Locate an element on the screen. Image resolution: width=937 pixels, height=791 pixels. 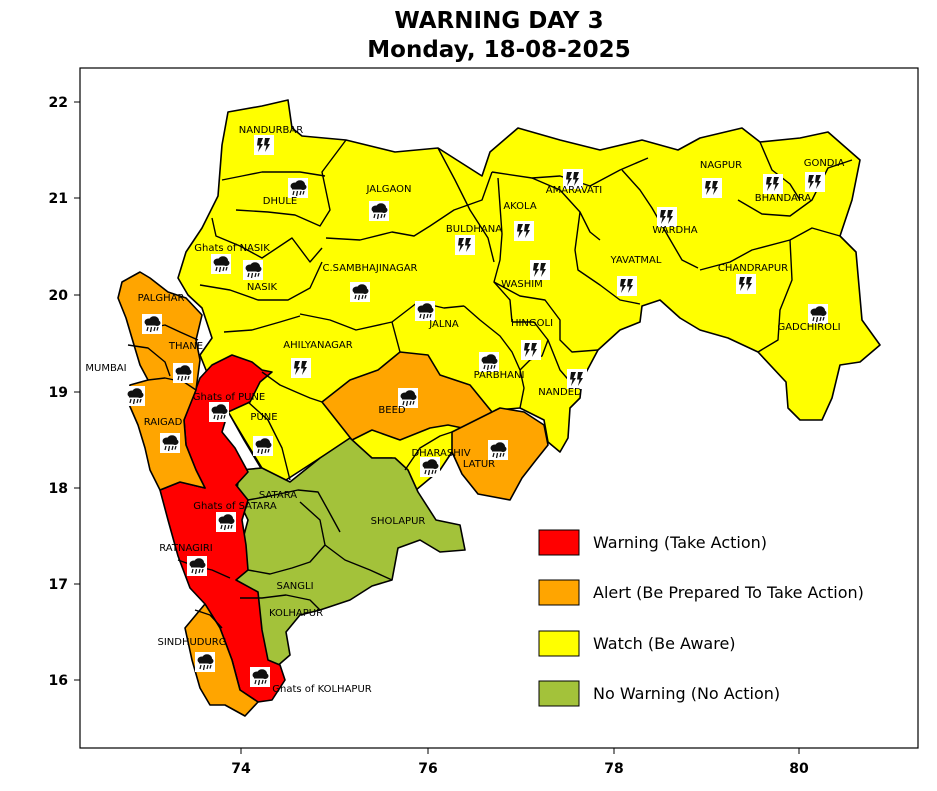
district-label-buldhana: BULDHANA is located at coordinates (474, 229).